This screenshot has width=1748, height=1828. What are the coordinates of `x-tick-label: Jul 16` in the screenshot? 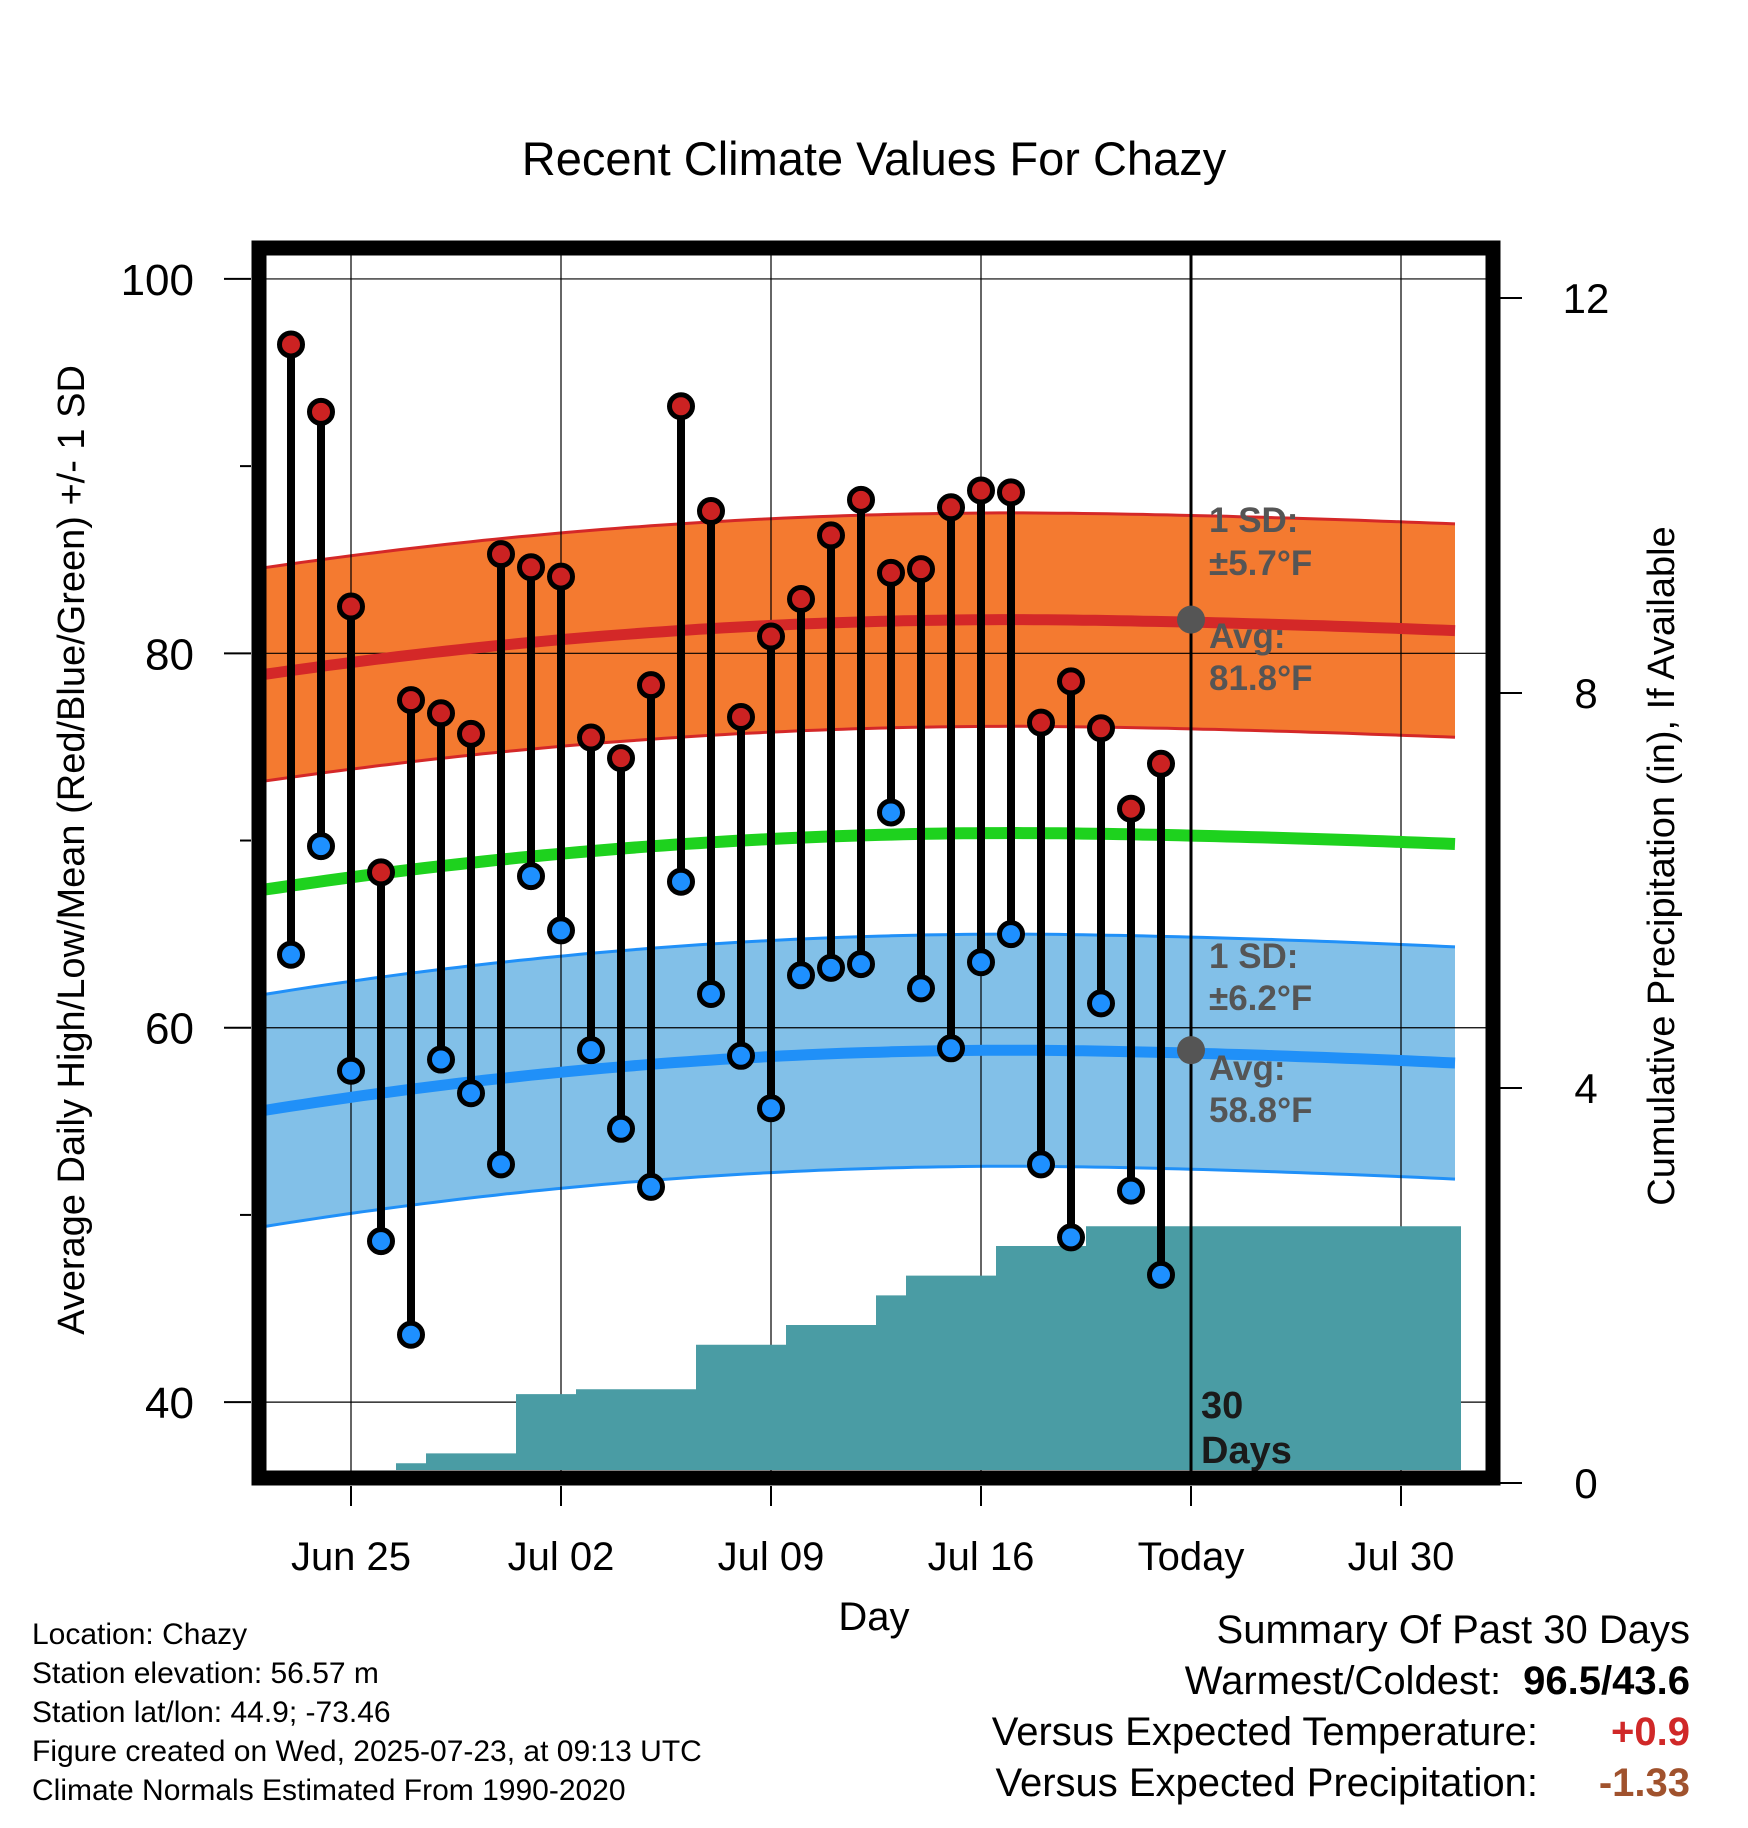 It's located at (981, 1557).